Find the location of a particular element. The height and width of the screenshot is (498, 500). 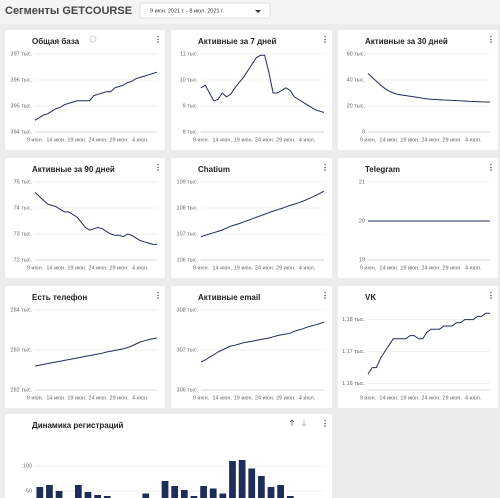

chart-title: Есть телефон is located at coordinates (59, 297).